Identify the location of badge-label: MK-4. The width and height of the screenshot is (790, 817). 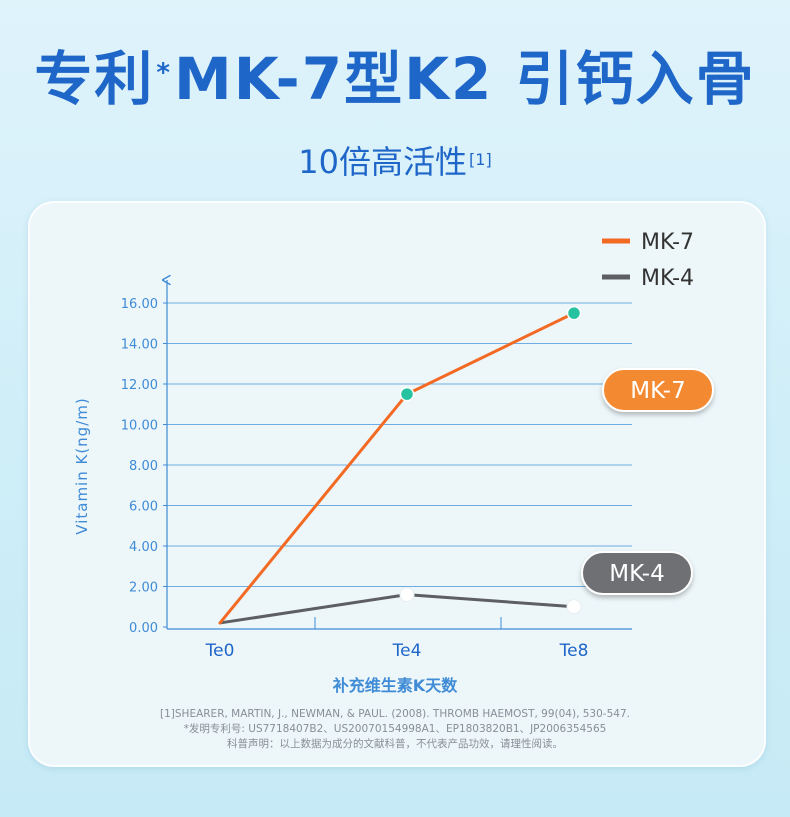
(636, 574).